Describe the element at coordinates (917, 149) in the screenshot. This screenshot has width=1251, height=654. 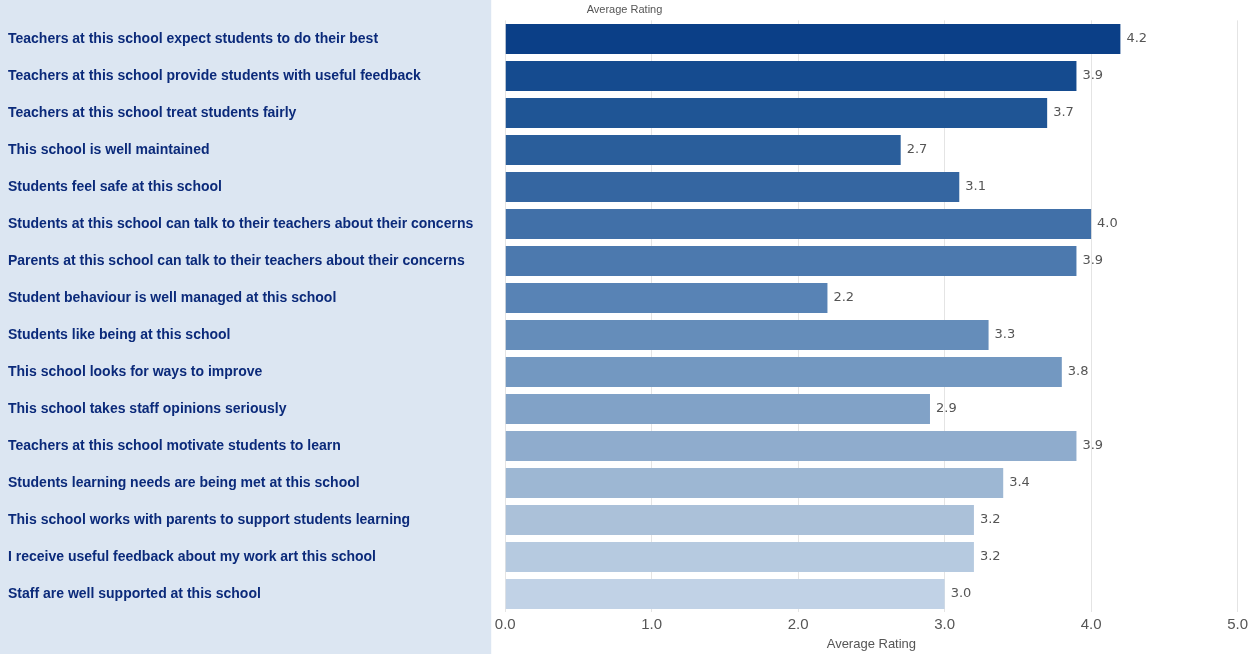
I see `data-label: 2.7` at that location.